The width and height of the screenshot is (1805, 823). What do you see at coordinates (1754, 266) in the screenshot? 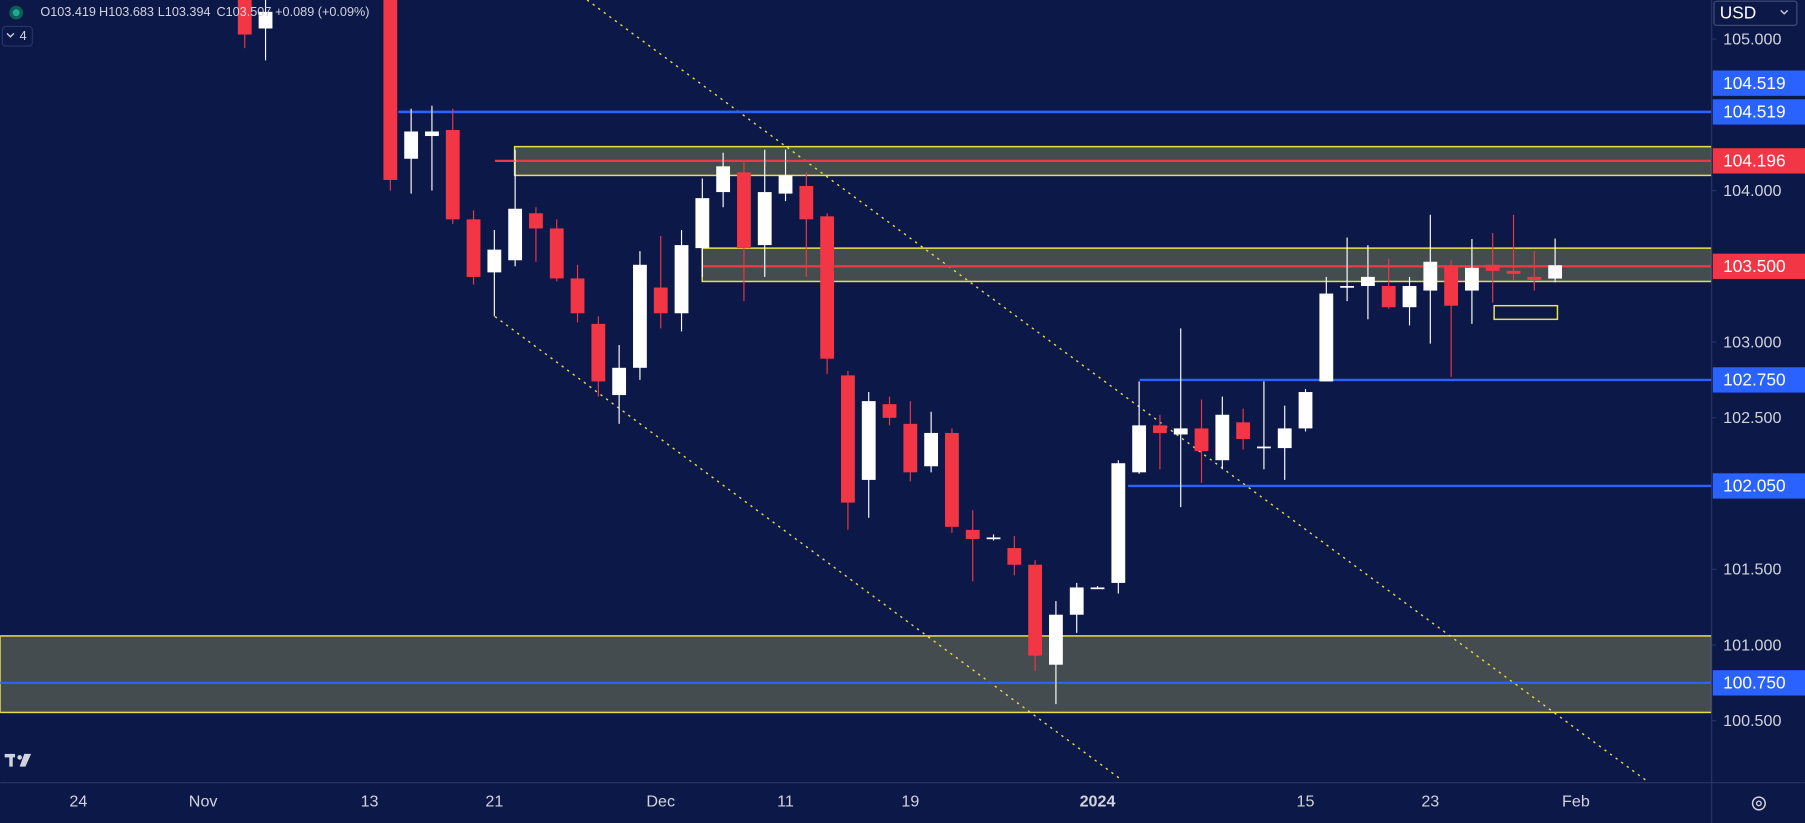
I see `price-badge-label: 103.500` at bounding box center [1754, 266].